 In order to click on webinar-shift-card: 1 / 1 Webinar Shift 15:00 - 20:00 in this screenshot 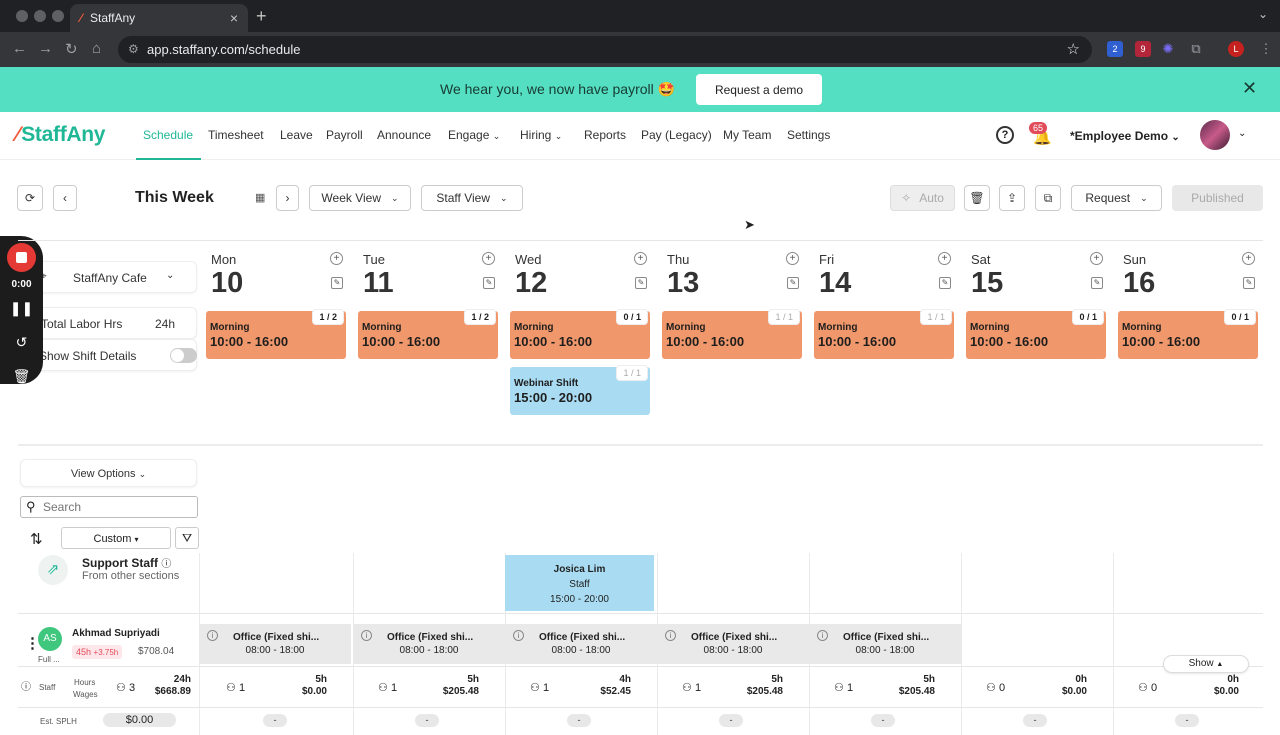, I will do `click(580, 390)`.